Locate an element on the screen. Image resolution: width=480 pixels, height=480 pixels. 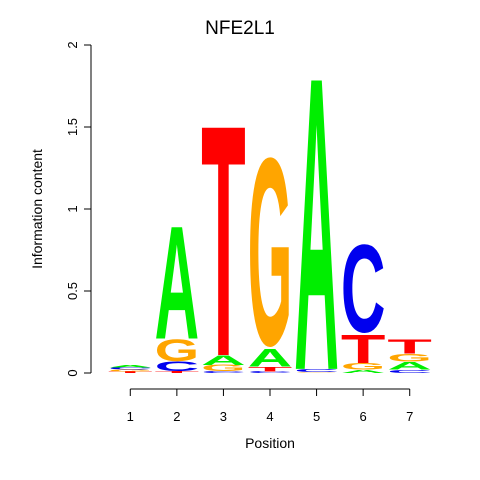
y-axis-title: Information content is located at coordinates (37, 209).